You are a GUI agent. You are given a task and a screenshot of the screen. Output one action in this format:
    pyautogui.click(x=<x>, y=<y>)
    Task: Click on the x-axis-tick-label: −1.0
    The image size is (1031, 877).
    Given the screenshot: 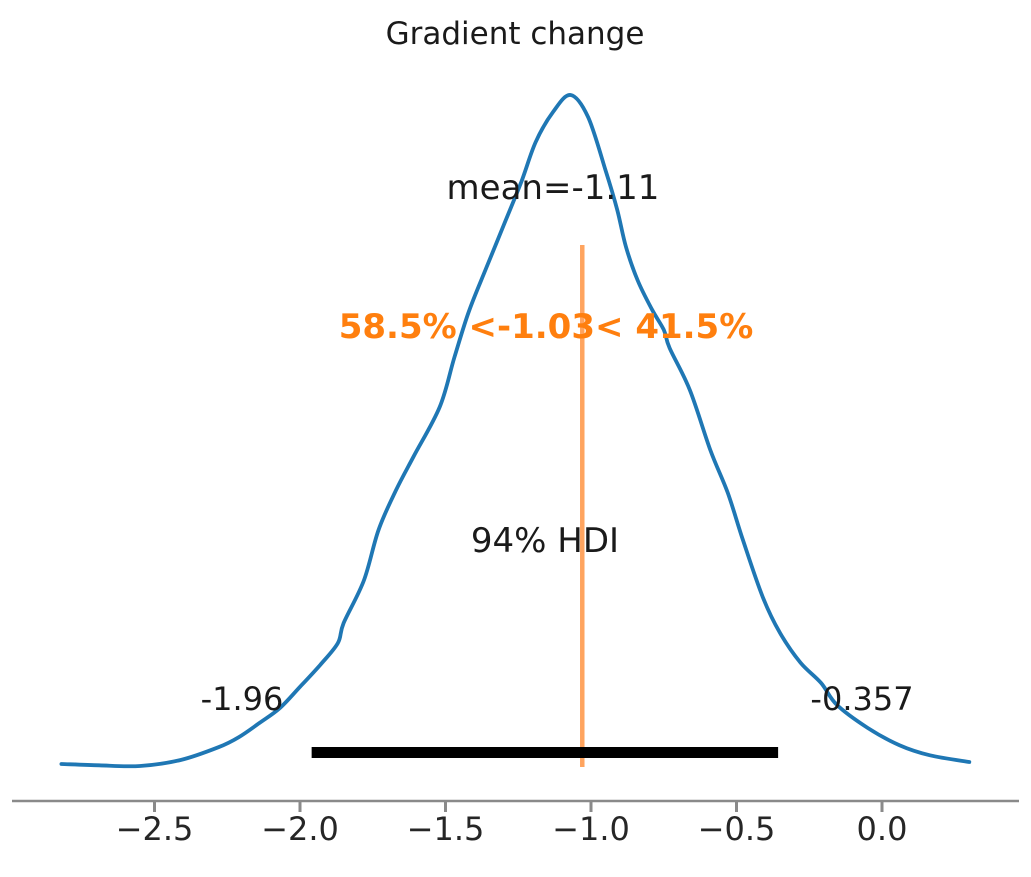 What is the action you would take?
    pyautogui.click(x=591, y=829)
    